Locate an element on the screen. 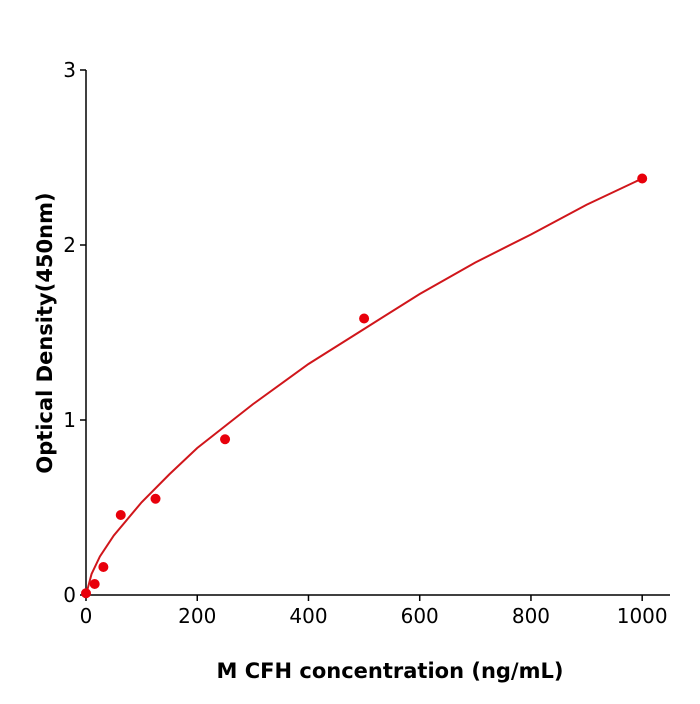  y-tick-label: 1 is located at coordinates (69, 420).